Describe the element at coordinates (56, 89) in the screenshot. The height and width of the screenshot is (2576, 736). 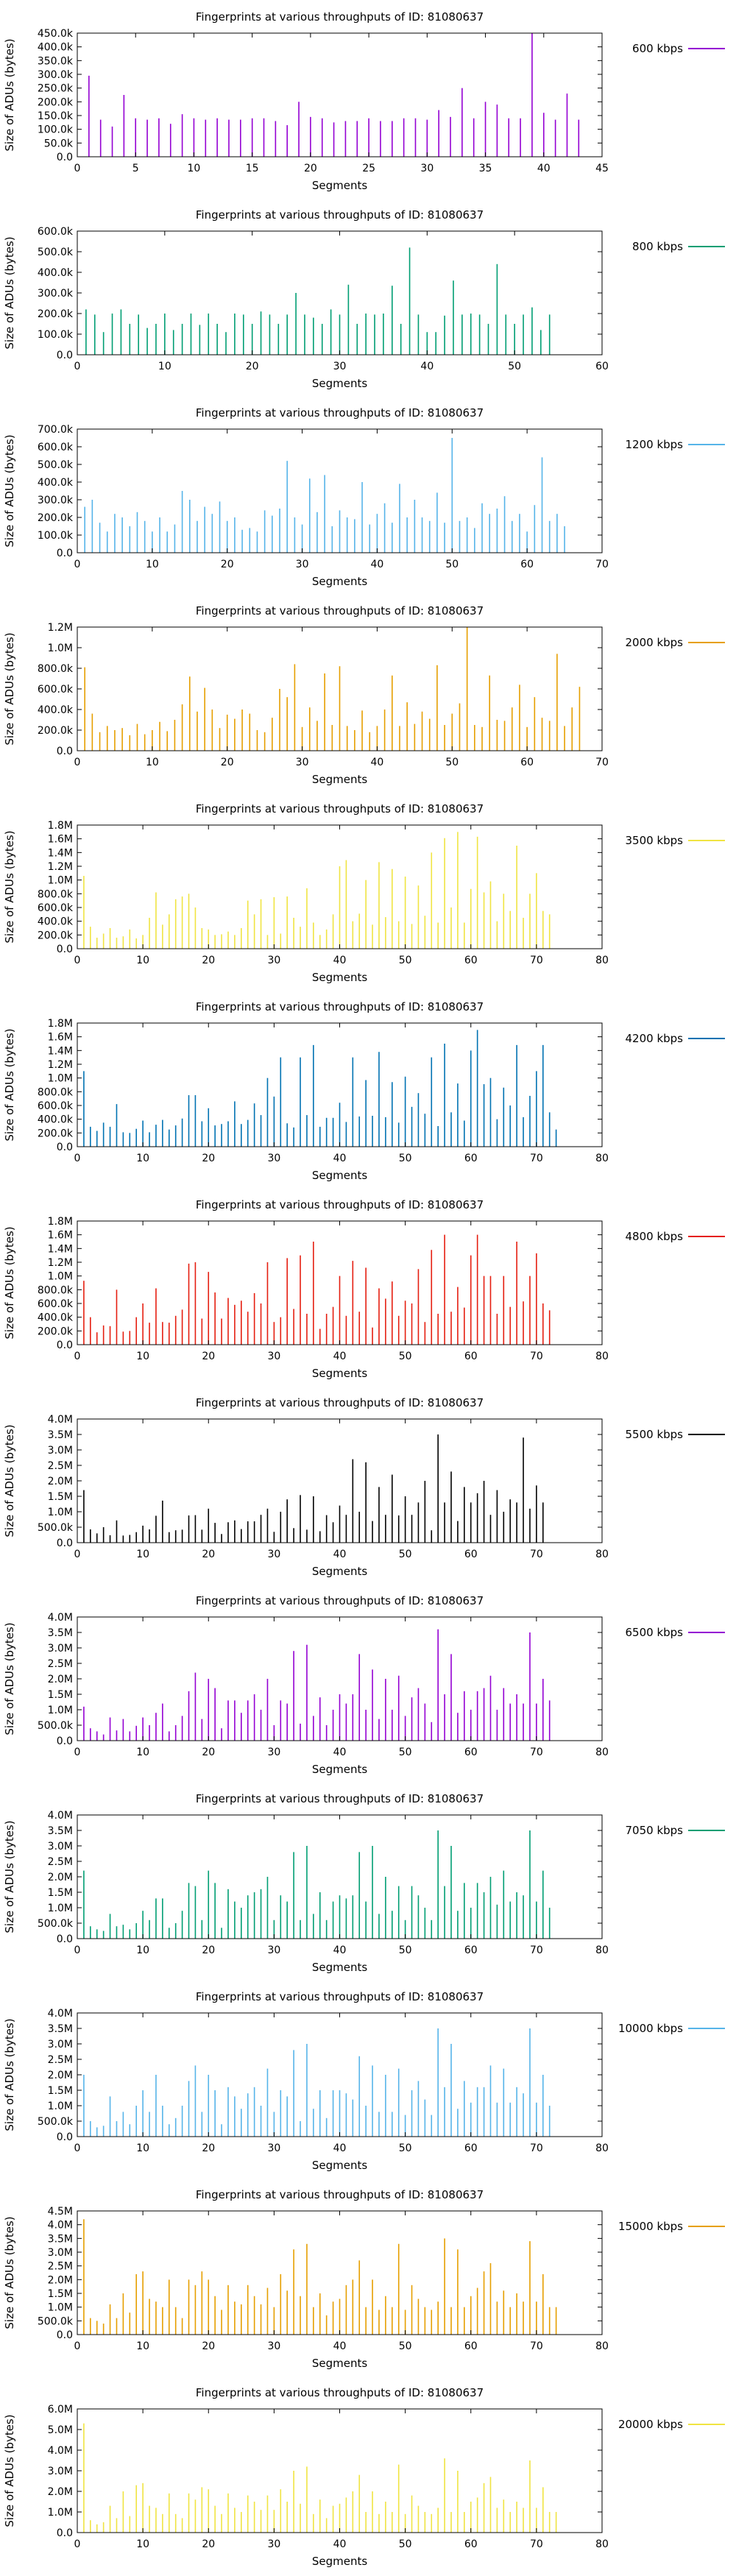
I see `y-tick-label: 250.0k` at that location.